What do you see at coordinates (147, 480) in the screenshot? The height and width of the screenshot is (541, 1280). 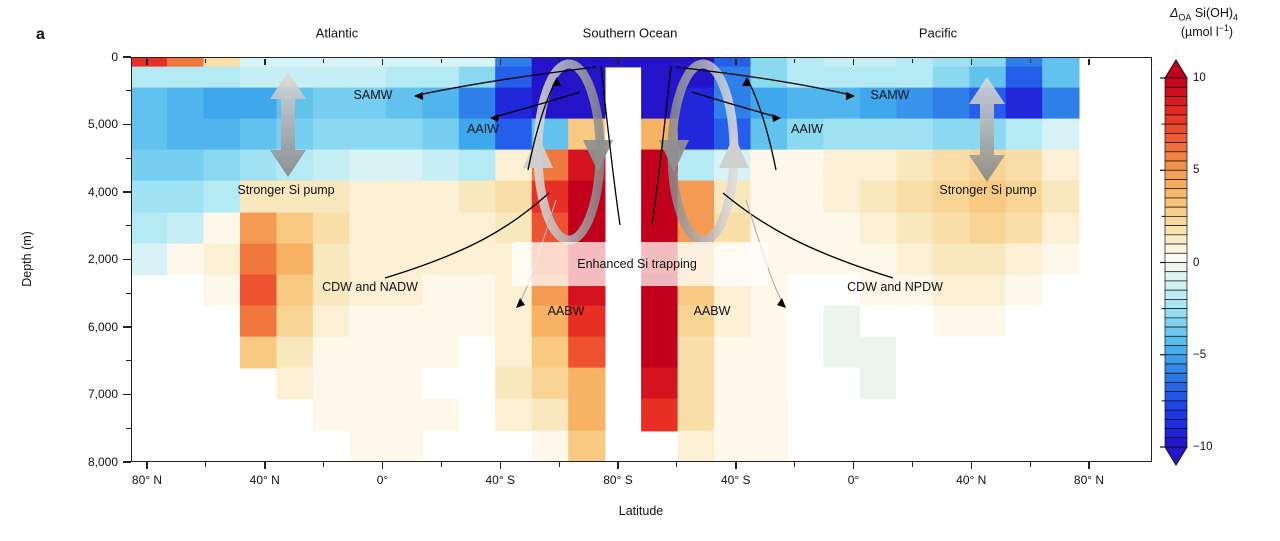 I see `x-axis-tick-label: 80° N` at bounding box center [147, 480].